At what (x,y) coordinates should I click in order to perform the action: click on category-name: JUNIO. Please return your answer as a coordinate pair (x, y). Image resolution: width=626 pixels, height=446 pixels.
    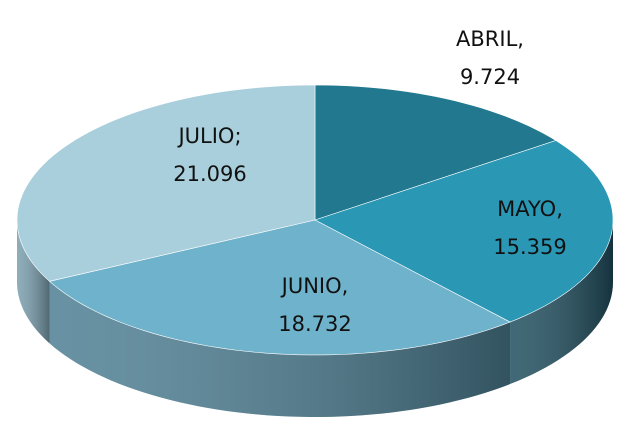
    Looking at the image, I should click on (311, 286).